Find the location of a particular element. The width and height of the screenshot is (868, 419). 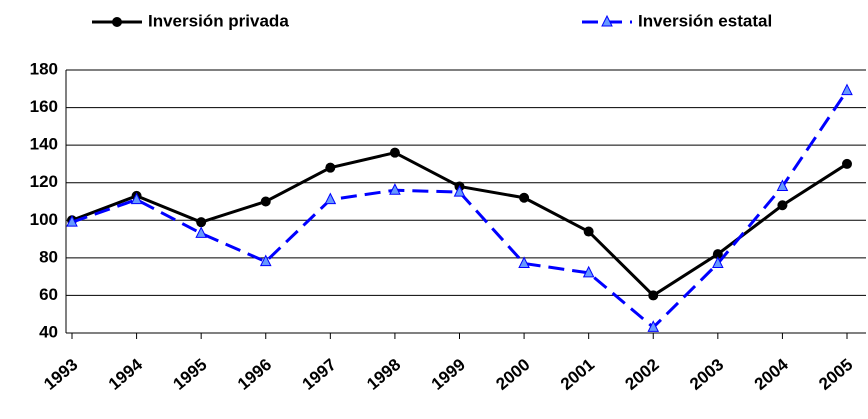

x-tick-label: 1998 is located at coordinates (383, 374).